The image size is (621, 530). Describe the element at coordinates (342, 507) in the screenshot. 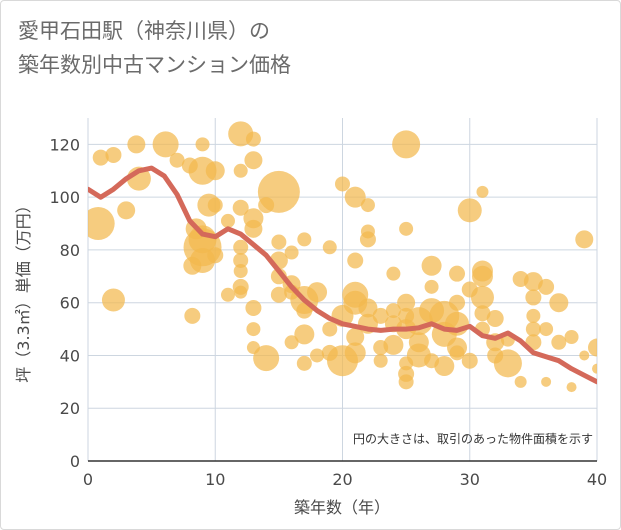

I see `x-axis-label: 築年数（年）` at that location.